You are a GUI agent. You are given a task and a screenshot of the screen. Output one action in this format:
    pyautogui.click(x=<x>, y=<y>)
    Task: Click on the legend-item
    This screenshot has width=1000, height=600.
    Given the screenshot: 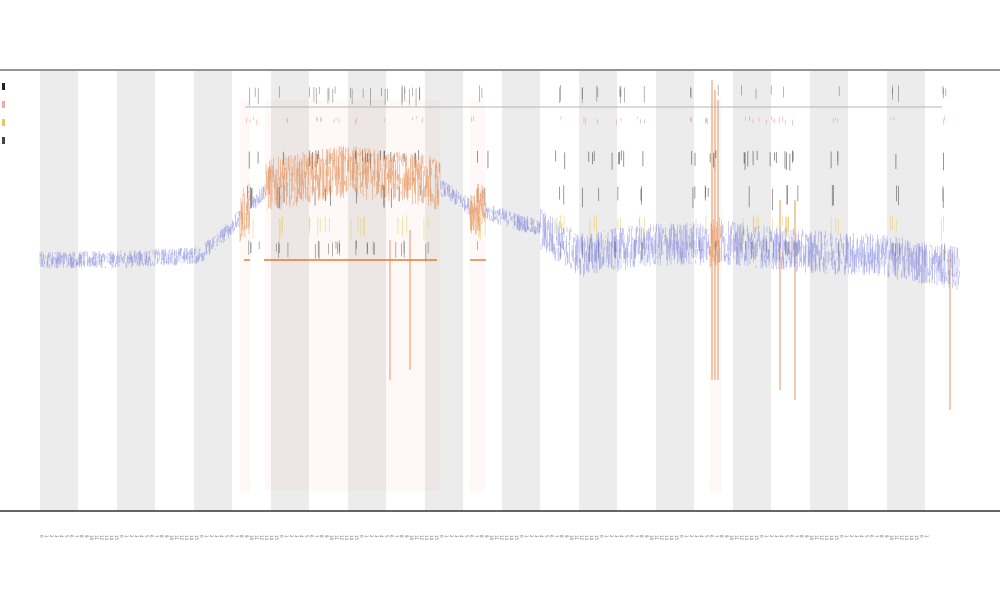 What is the action you would take?
    pyautogui.click(x=8, y=89)
    